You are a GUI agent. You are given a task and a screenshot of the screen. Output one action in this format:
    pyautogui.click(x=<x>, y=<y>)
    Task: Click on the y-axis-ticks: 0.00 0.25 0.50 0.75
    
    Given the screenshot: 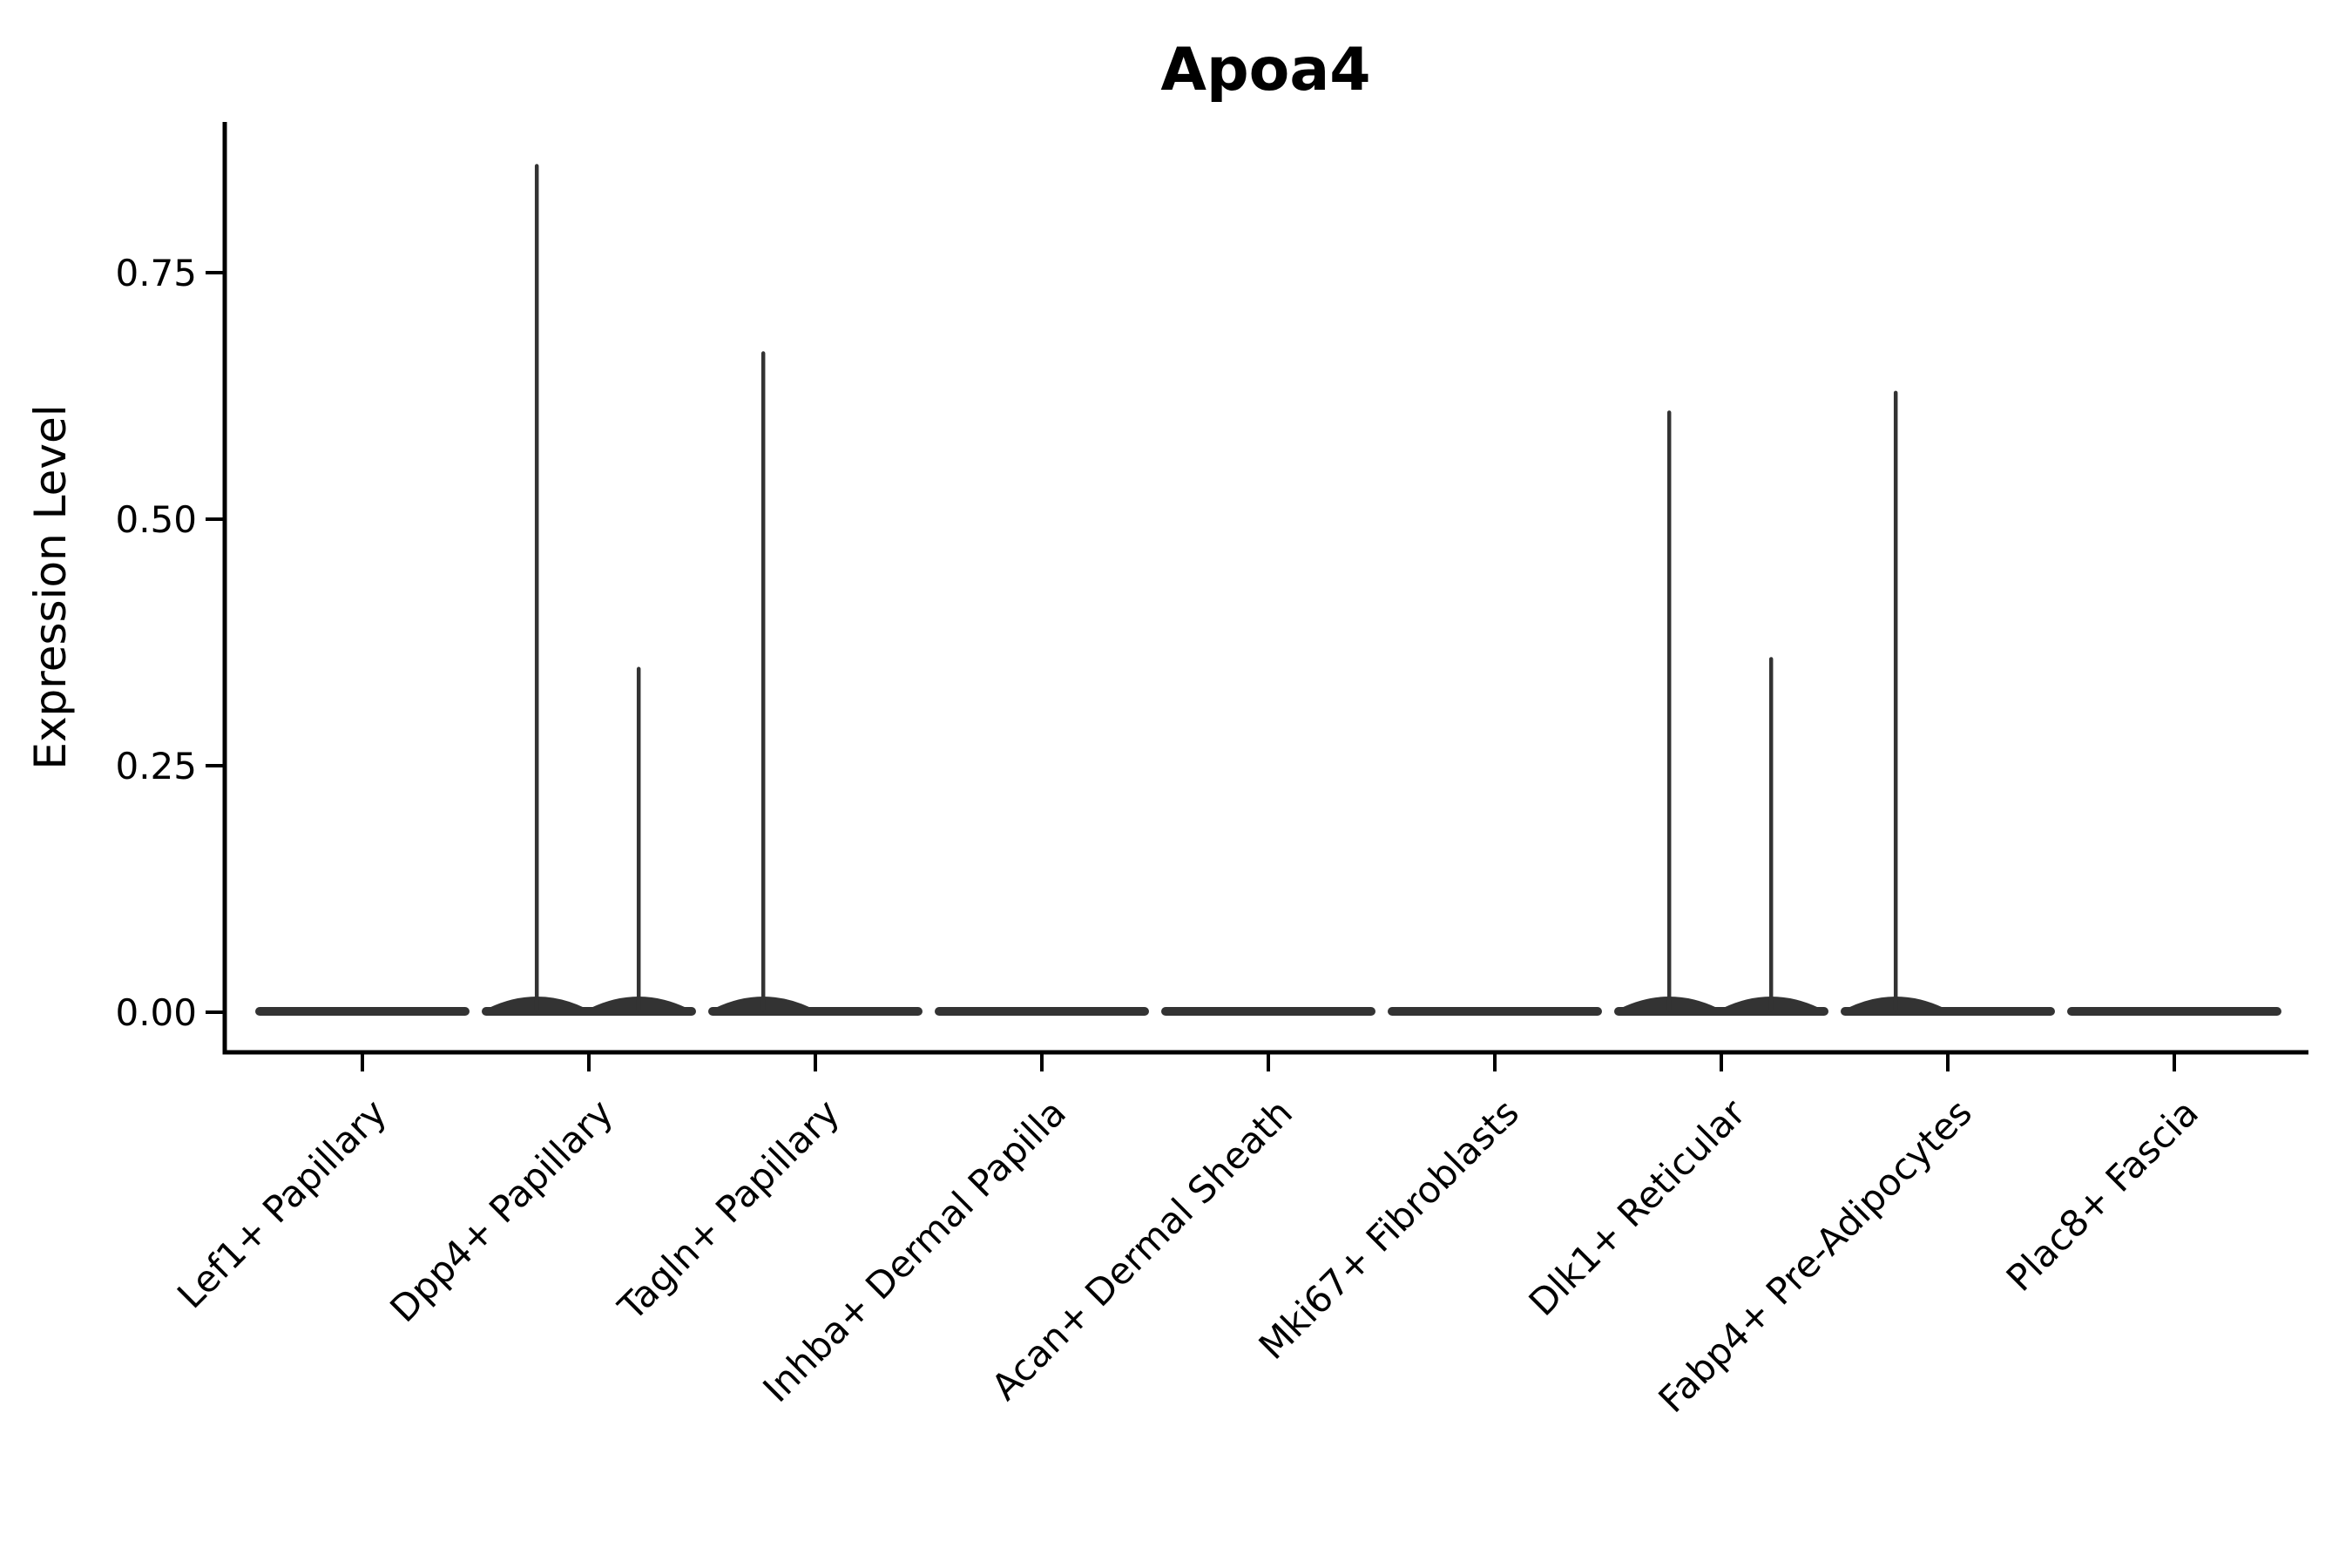 What is the action you would take?
    pyautogui.click(x=170, y=643)
    